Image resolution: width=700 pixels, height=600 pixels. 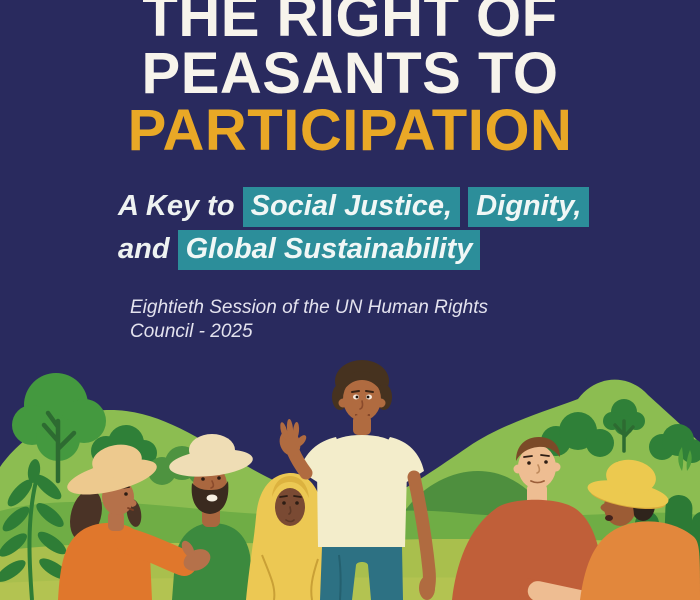 I want to click on person-bearded-man, so click(x=211, y=517).